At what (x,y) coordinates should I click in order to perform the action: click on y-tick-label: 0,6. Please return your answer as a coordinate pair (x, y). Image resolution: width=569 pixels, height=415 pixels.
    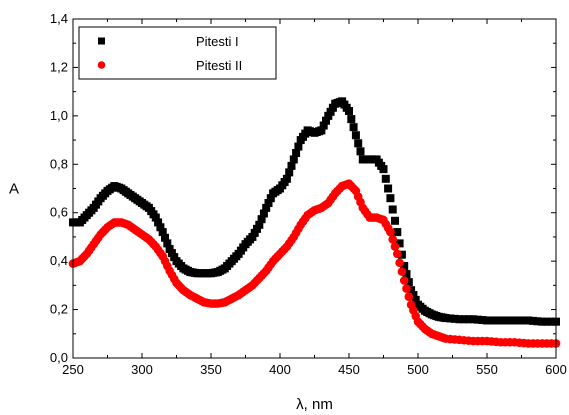
    Looking at the image, I should click on (59, 212).